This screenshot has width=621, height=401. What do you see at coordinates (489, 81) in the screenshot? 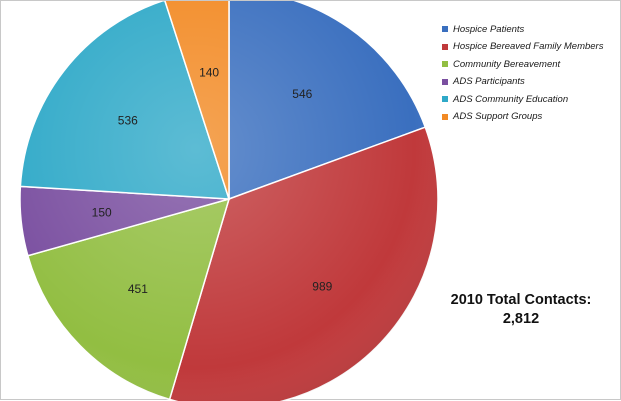
I see `legend-label: ADS Participants` at bounding box center [489, 81].